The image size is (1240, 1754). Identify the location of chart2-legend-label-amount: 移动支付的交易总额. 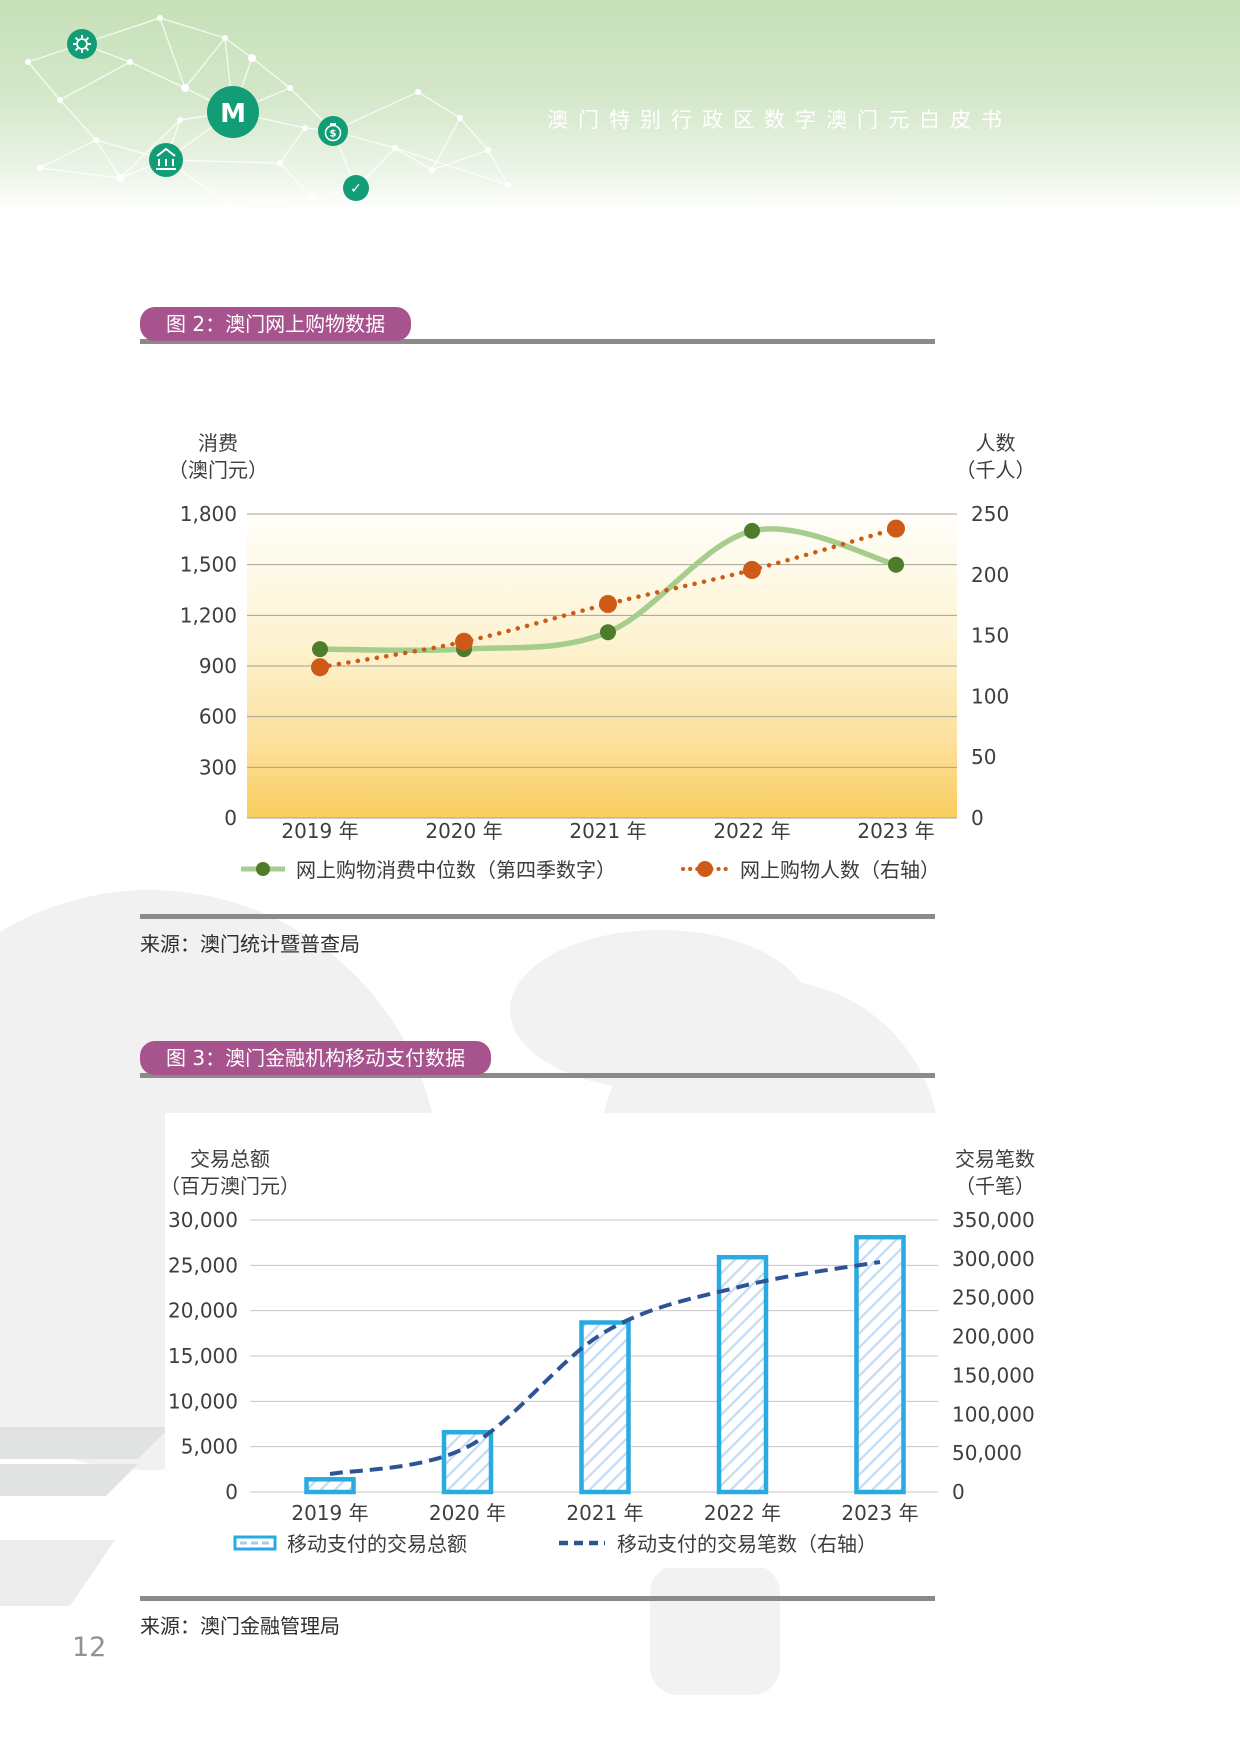
(377, 1544).